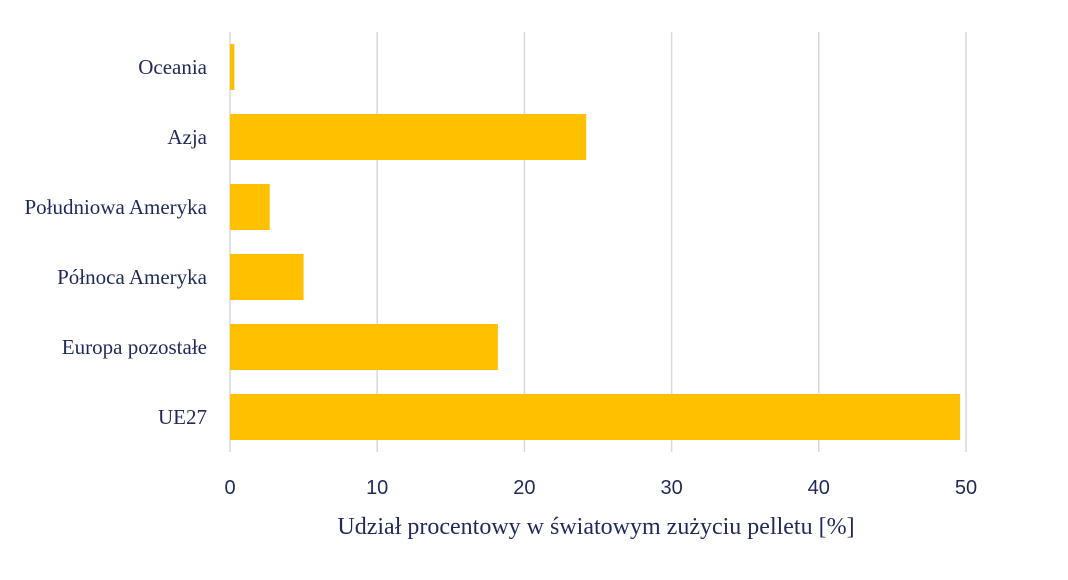  Describe the element at coordinates (966, 488) in the screenshot. I see `x-tick-label: 50` at that location.